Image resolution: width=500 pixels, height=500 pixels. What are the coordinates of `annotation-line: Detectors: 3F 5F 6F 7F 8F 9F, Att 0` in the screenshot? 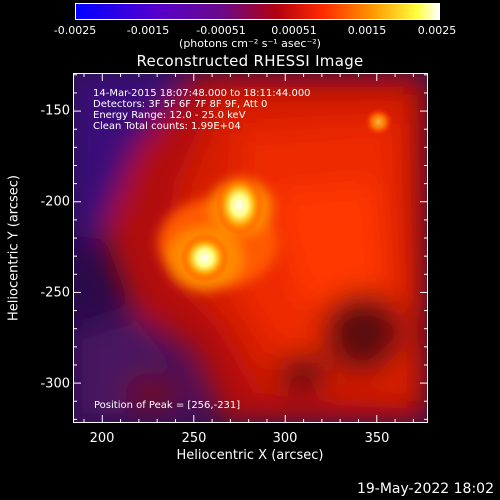 It's located at (180, 104).